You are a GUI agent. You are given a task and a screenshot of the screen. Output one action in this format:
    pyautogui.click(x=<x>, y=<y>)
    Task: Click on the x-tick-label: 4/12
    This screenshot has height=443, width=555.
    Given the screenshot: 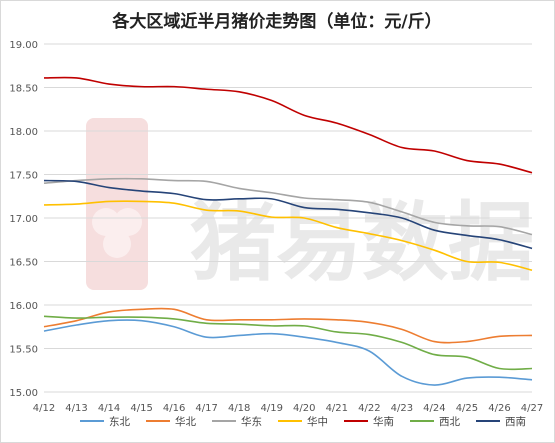 What is the action you would take?
    pyautogui.click(x=44, y=408)
    